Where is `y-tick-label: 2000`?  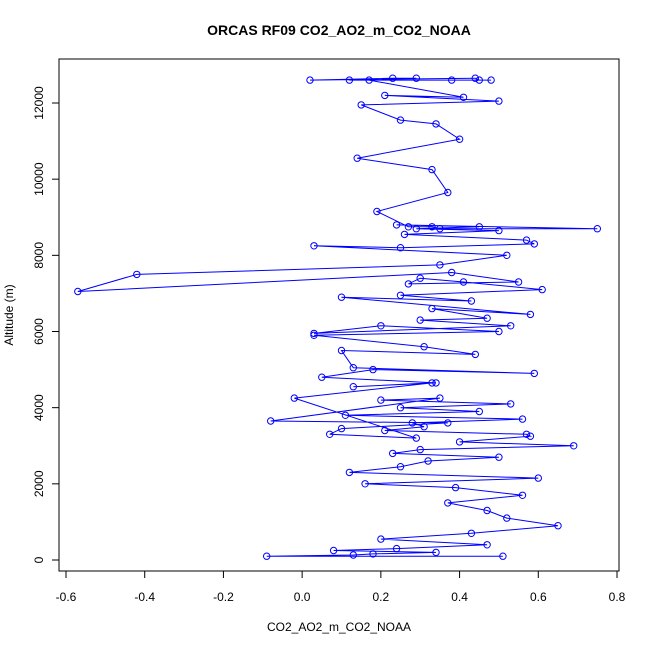
y-tick-label: 2000 is located at coordinates (39, 483).